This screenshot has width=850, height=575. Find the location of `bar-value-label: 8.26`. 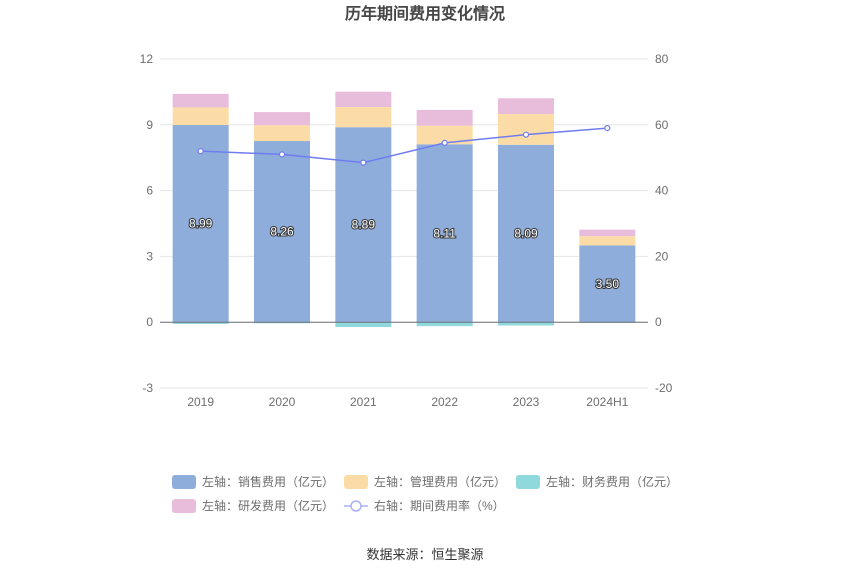

bar-value-label: 8.26 is located at coordinates (282, 232).